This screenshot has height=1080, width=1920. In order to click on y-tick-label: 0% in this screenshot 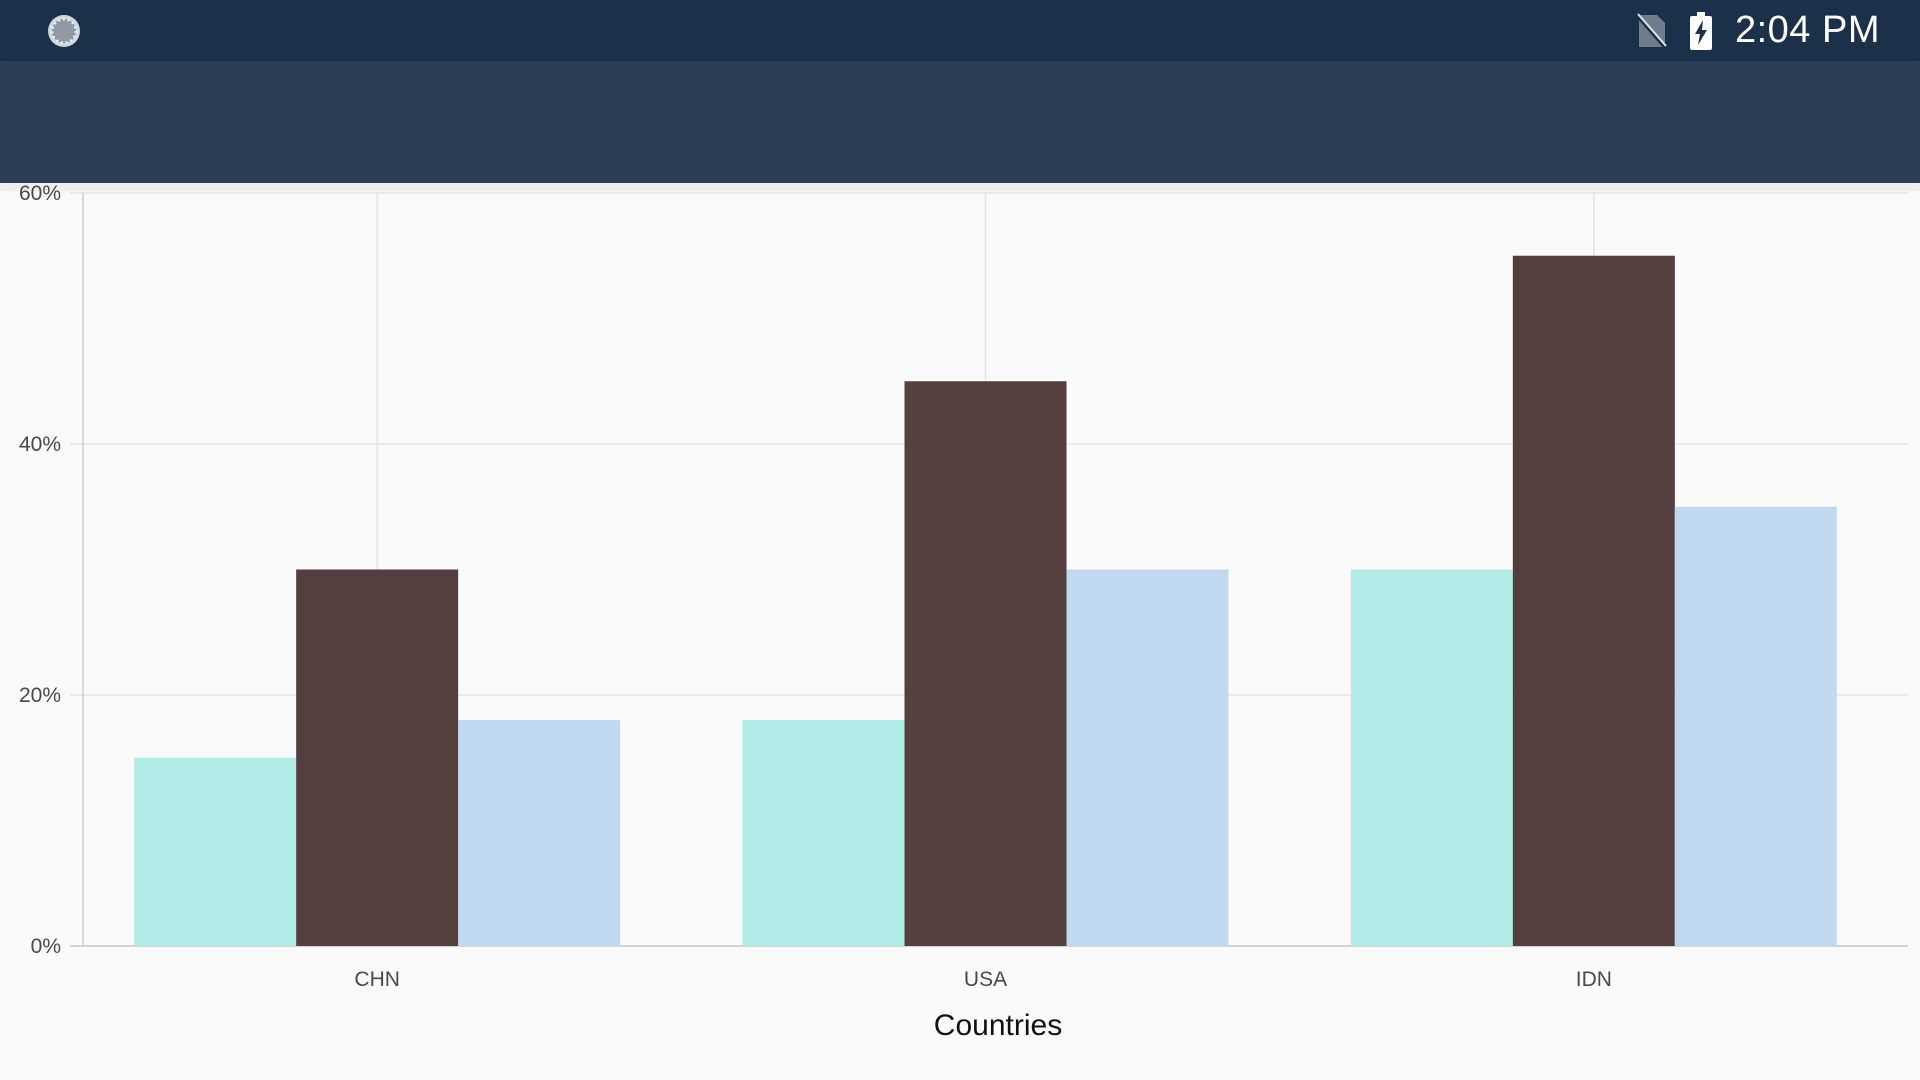, I will do `click(46, 946)`.